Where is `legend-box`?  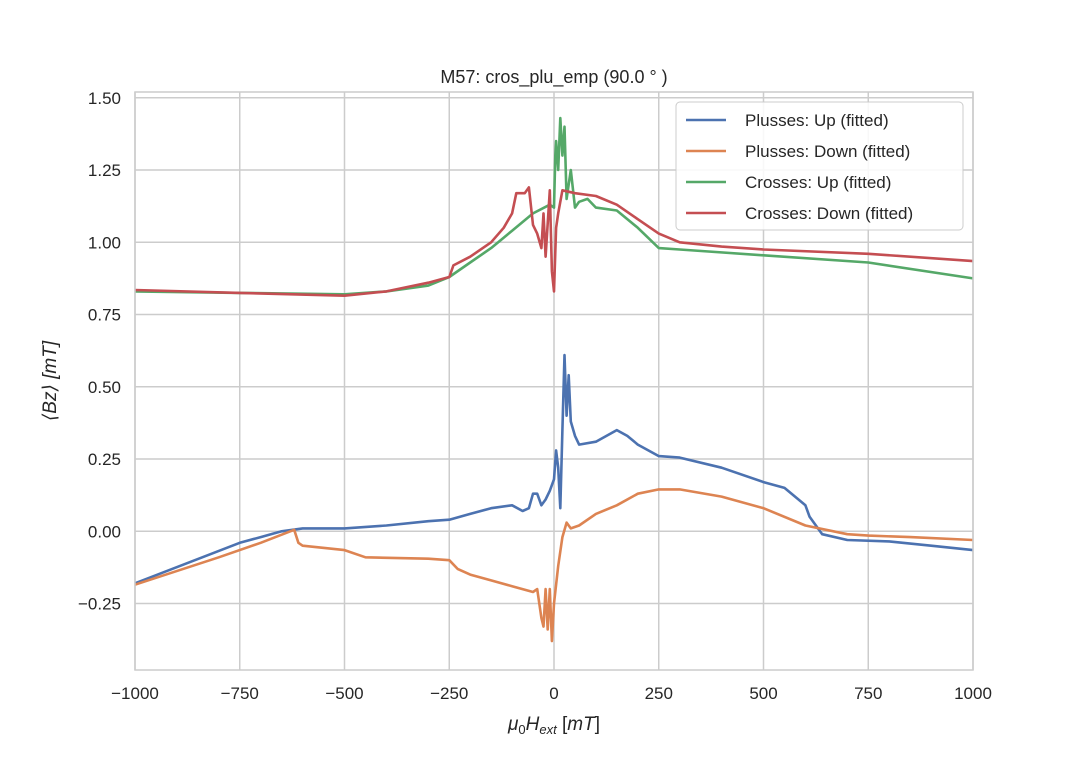
legend-box is located at coordinates (819, 166).